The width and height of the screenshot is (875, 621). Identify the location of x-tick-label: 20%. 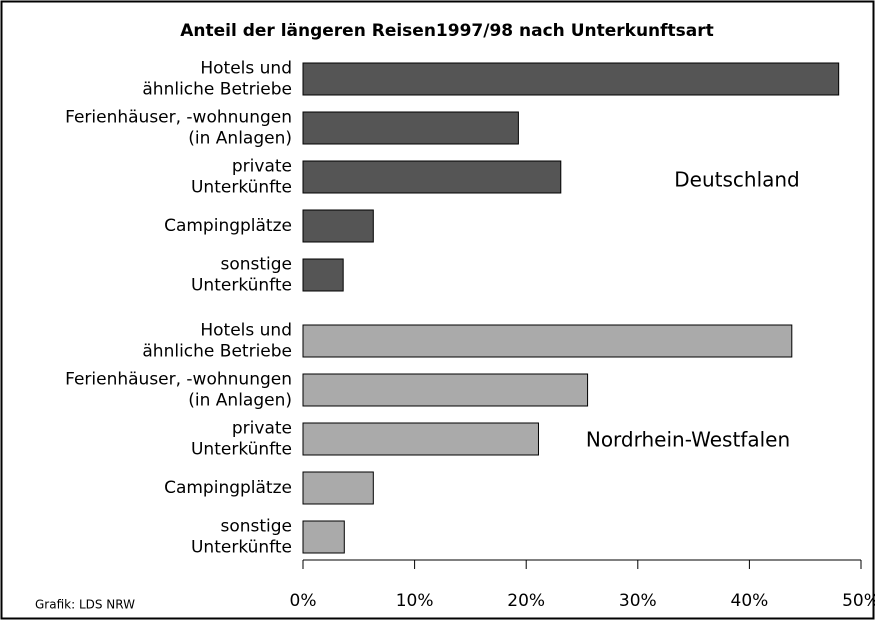
(526, 601).